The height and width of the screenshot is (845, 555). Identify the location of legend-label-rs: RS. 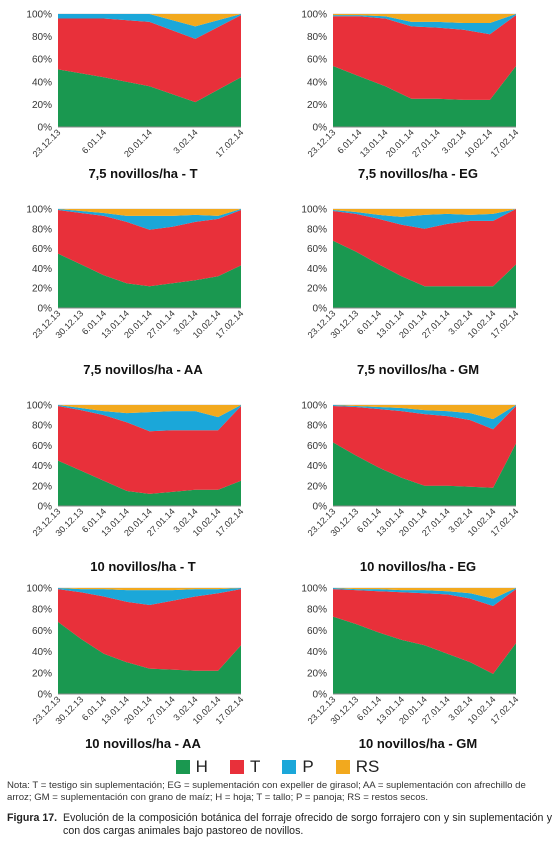
(367, 766).